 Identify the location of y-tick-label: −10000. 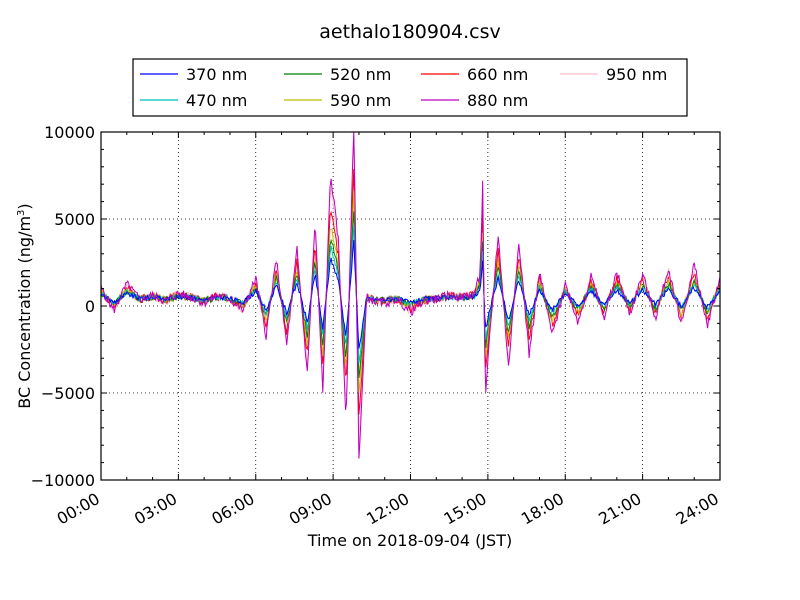
(63, 480).